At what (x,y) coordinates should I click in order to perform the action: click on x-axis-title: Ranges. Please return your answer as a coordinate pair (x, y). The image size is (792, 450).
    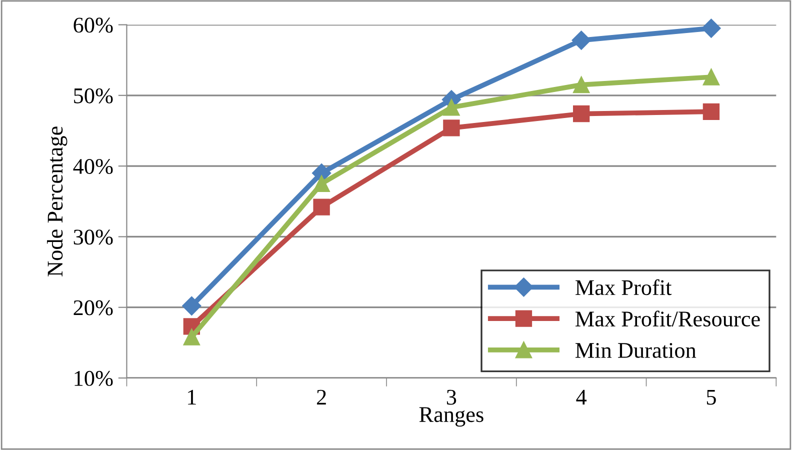
    Looking at the image, I should click on (451, 417).